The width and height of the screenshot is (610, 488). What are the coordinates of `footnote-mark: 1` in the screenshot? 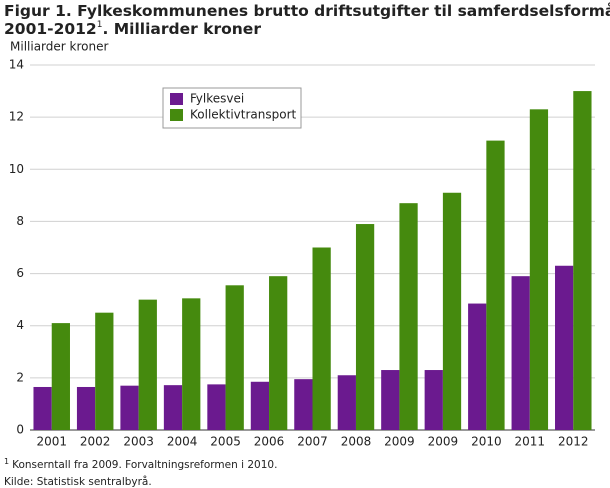 It's located at (6, 461).